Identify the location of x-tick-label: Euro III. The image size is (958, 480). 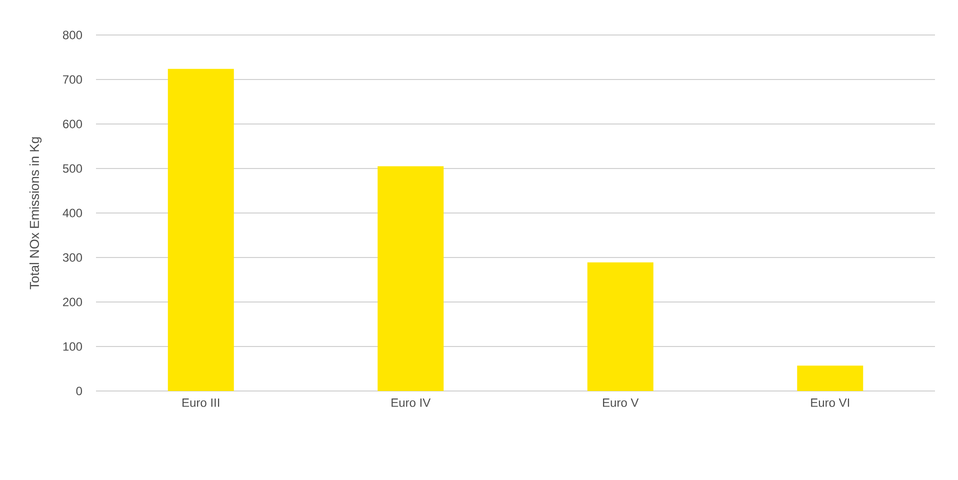
(201, 402).